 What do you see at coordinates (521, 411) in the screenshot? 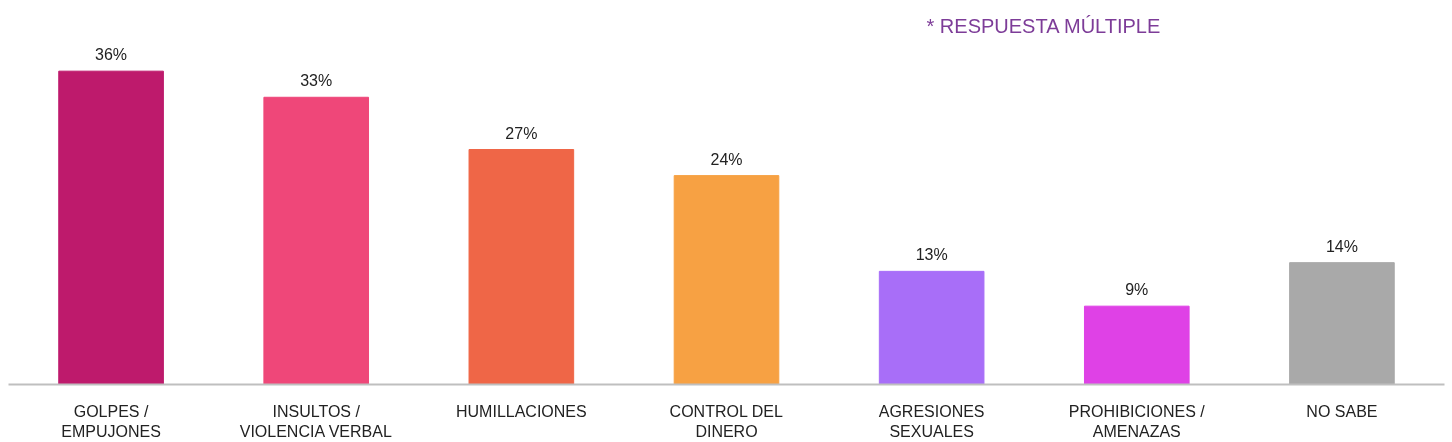
I see `x-tick-label: HUMILLACIONES` at bounding box center [521, 411].